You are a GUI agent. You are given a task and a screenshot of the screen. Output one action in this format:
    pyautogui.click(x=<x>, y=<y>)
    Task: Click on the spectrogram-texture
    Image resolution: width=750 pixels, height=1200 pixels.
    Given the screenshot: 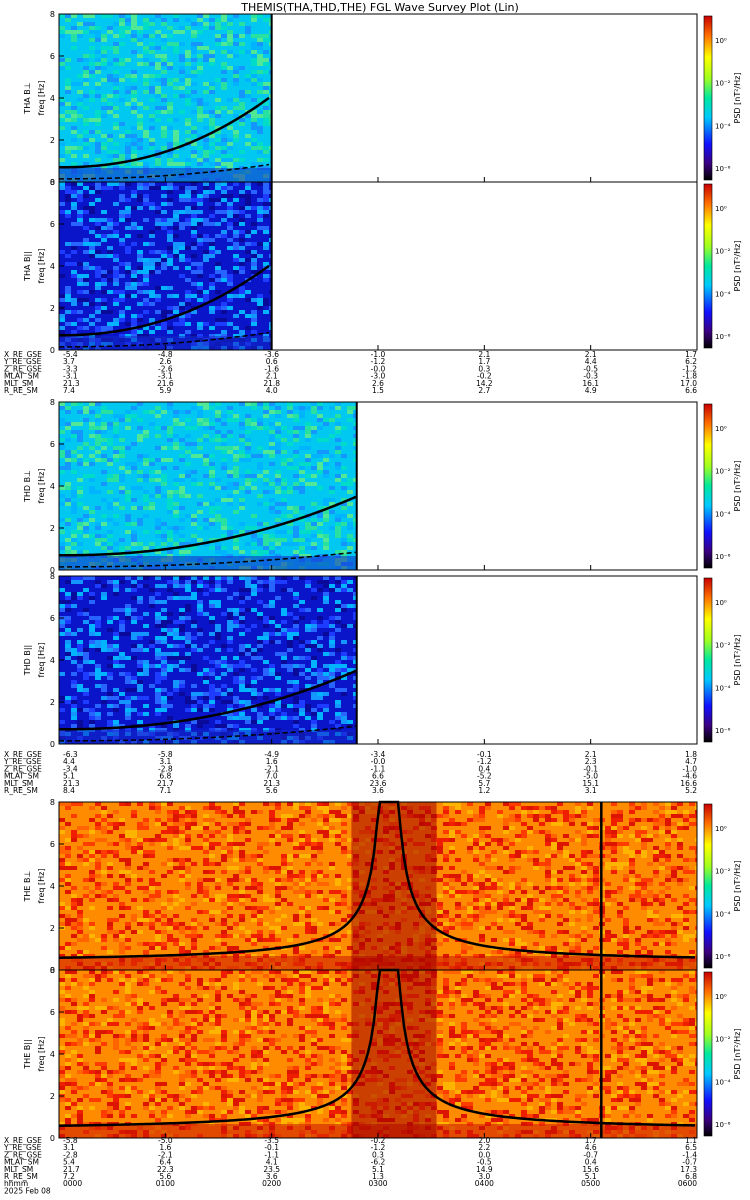 What is the action you would take?
    pyautogui.click(x=208, y=486)
    